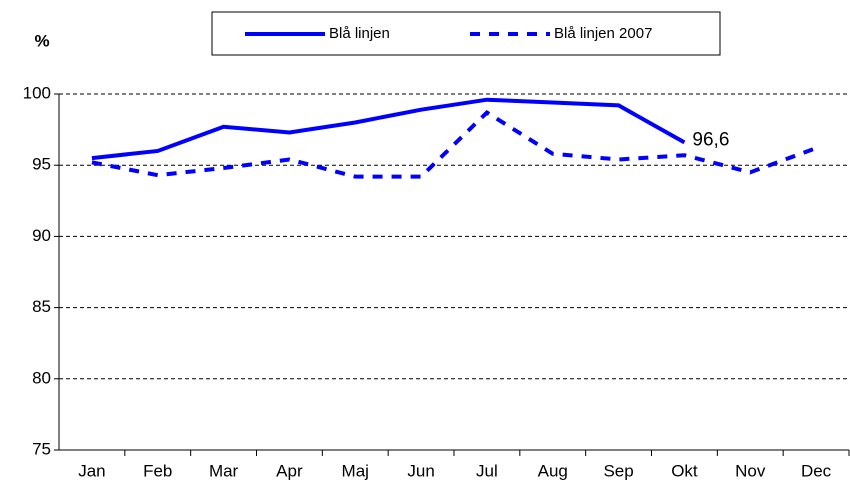 The image size is (850, 493). I want to click on y-tick-label: 90, so click(41, 235).